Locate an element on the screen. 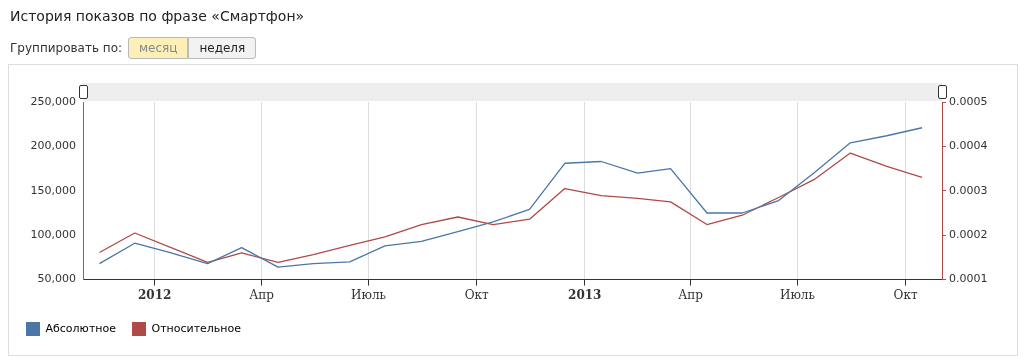  y-tick-label: 250,000 is located at coordinates (53, 101).